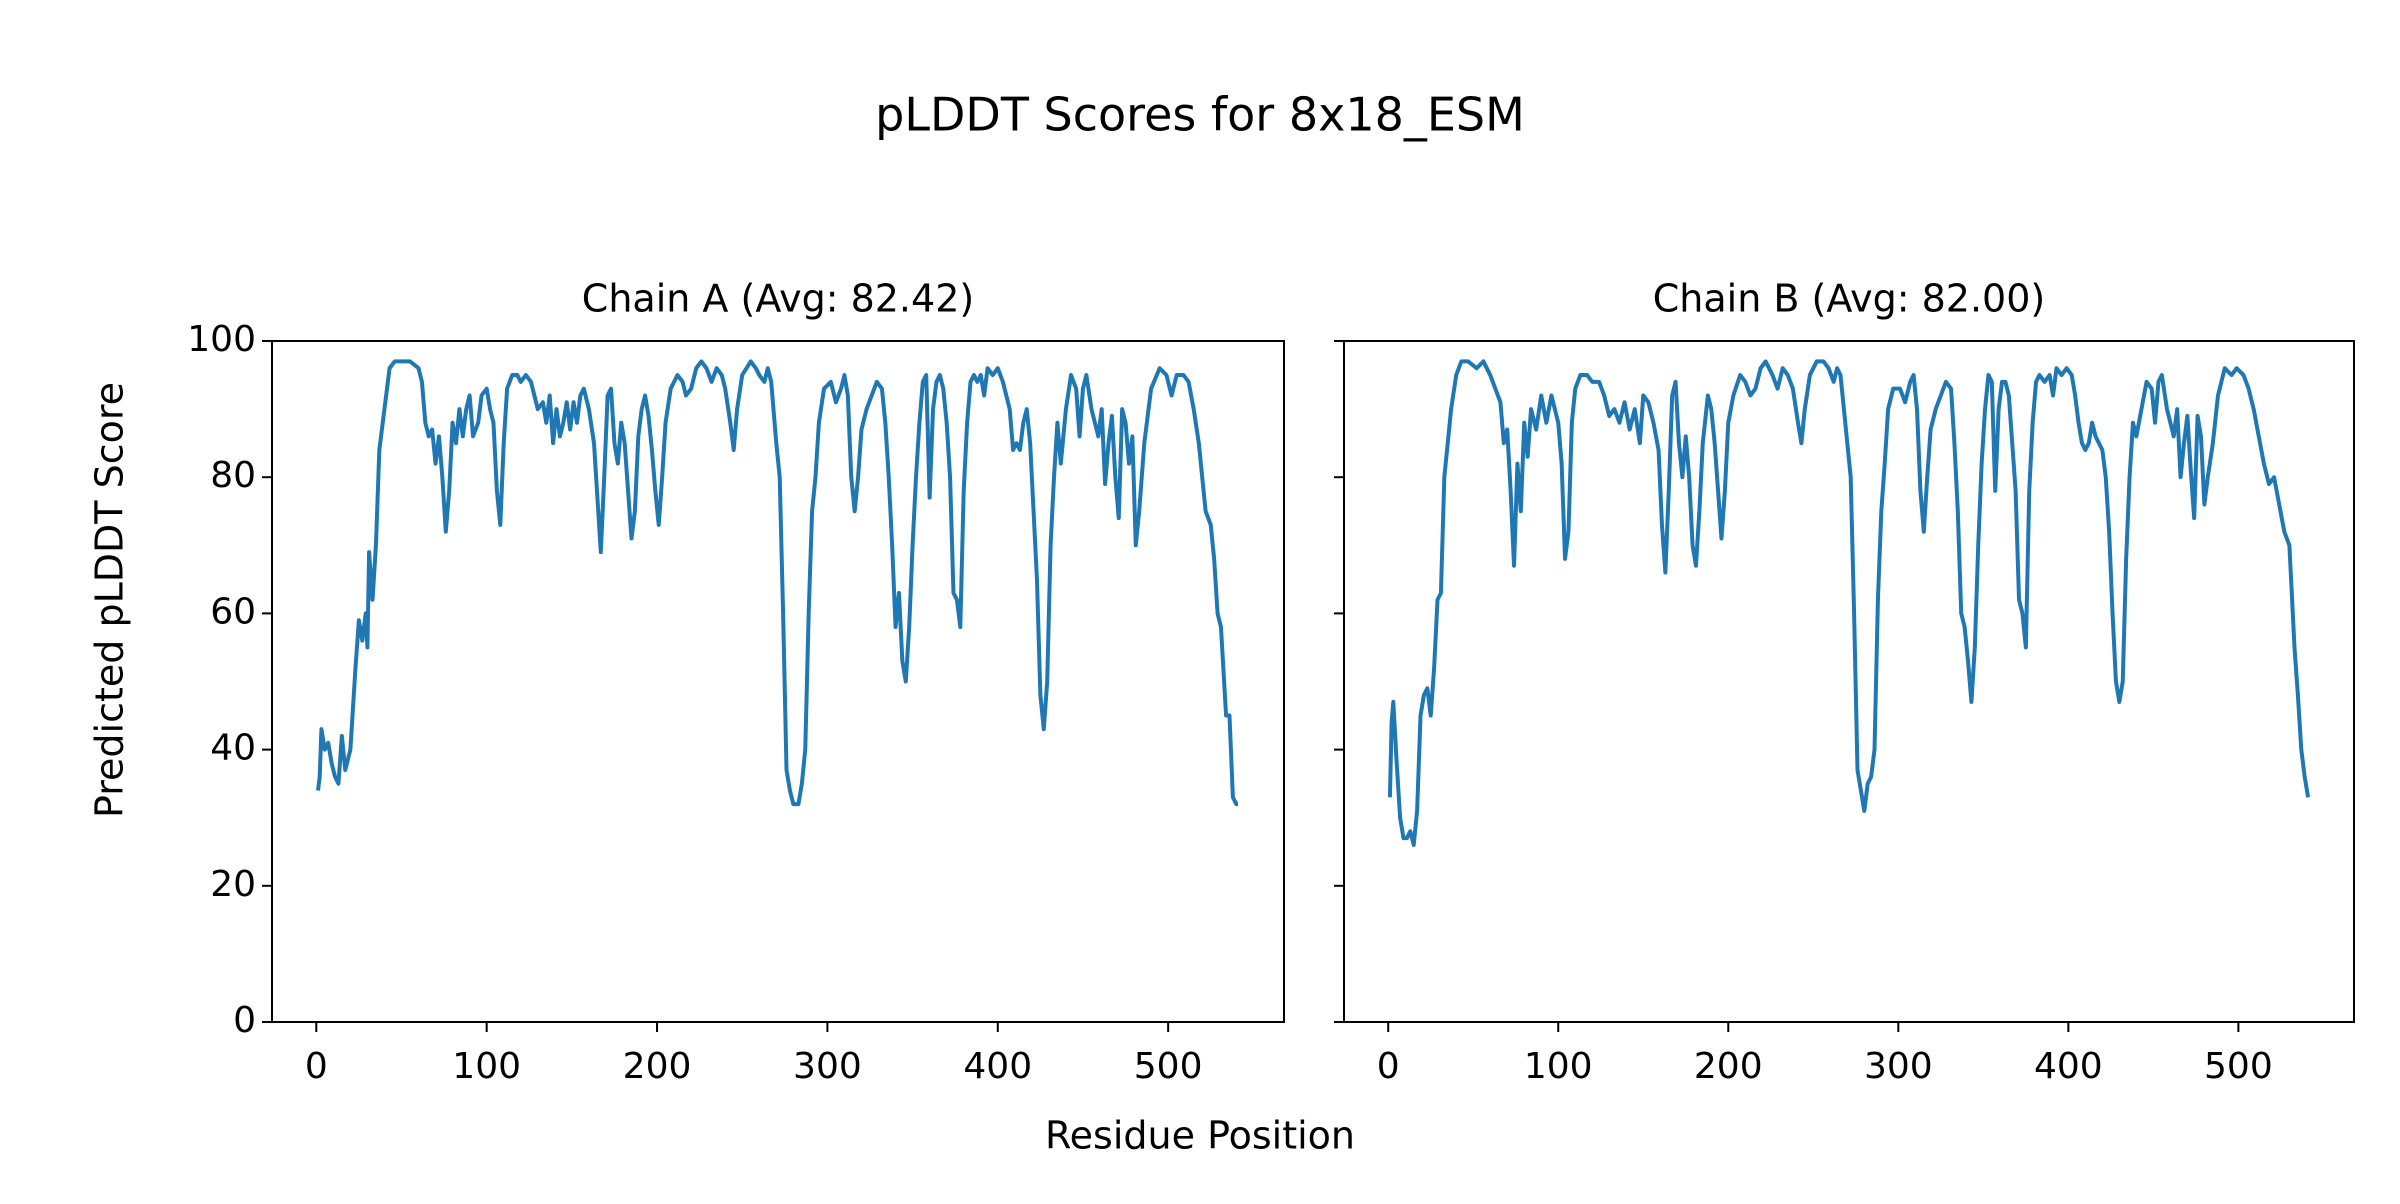 Image resolution: width=2400 pixels, height=1204 pixels. I want to click on y-axis-label: Predicted pLDDT Score, so click(110, 600).